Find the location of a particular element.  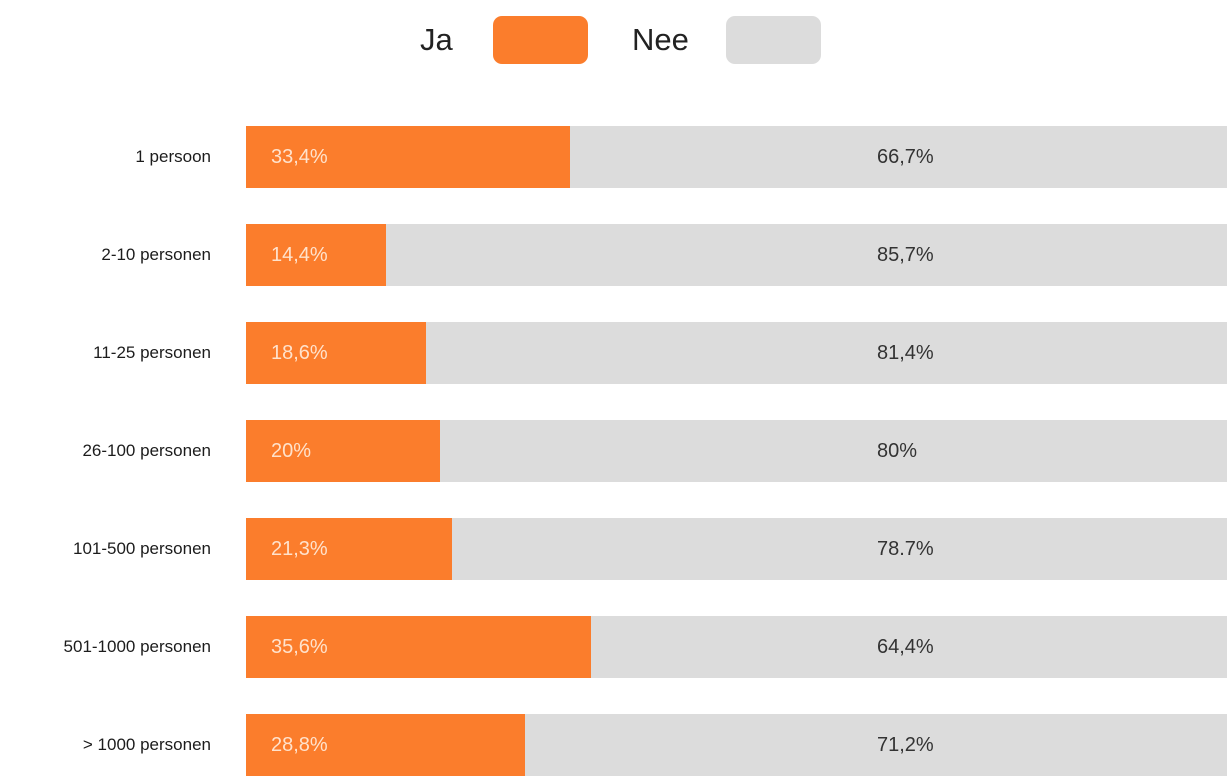

bar-nee is located at coordinates (736, 255).